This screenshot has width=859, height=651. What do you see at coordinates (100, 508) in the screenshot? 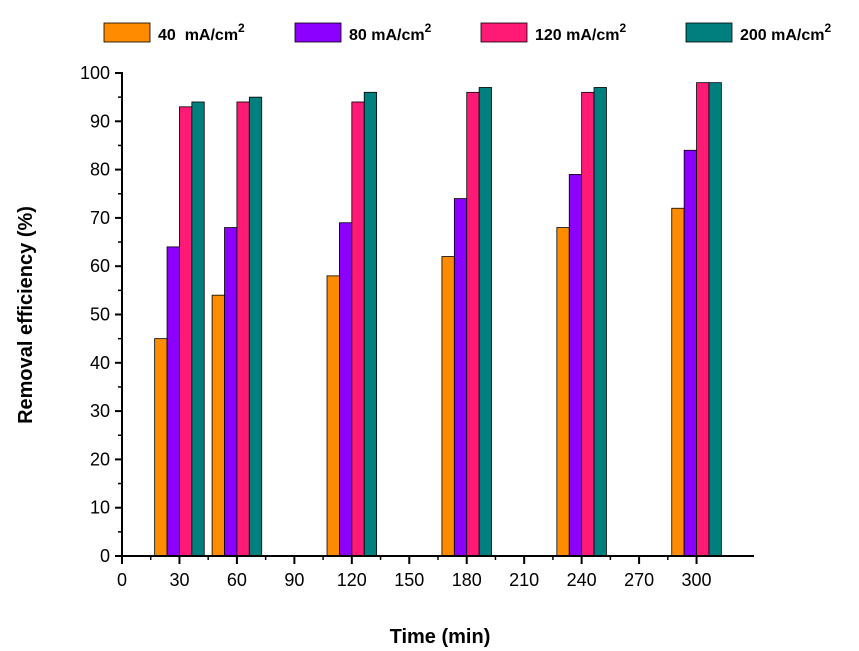
I see `y-tick-label: 10` at bounding box center [100, 508].